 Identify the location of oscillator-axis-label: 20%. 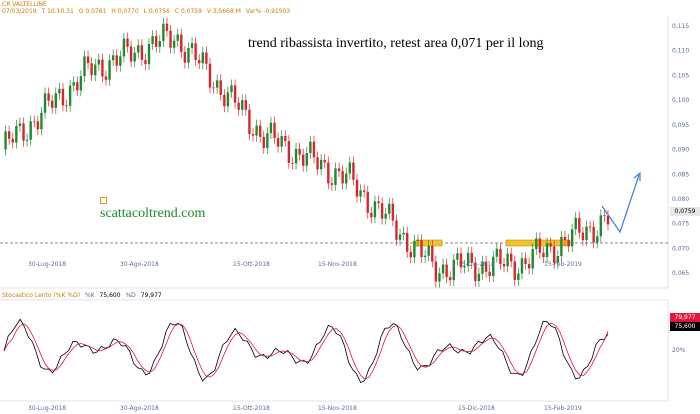
(679, 350).